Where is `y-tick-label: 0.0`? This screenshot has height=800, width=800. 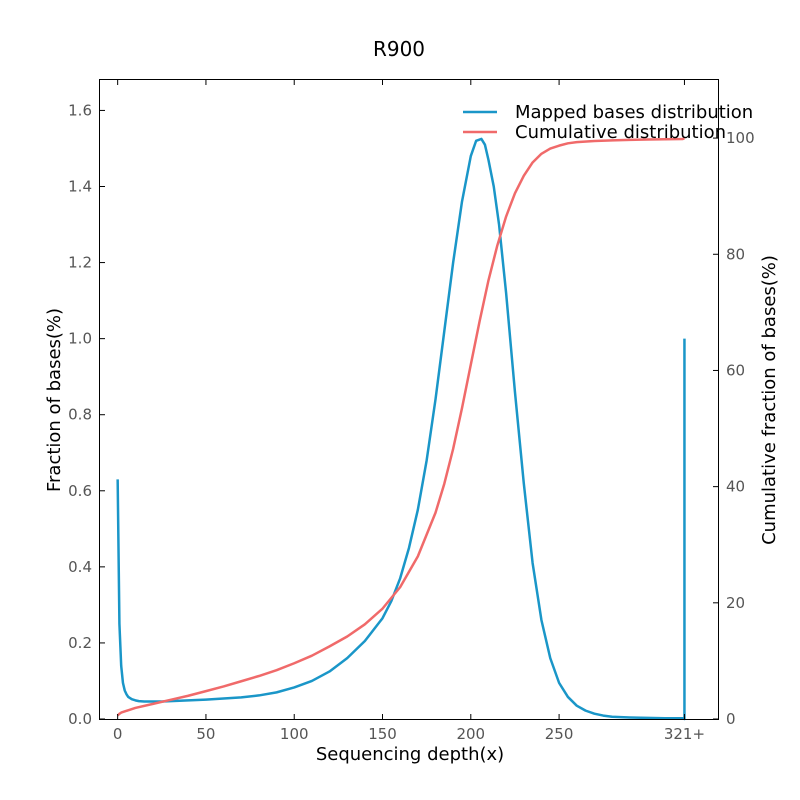
y-tick-label: 0.0 is located at coordinates (80, 719).